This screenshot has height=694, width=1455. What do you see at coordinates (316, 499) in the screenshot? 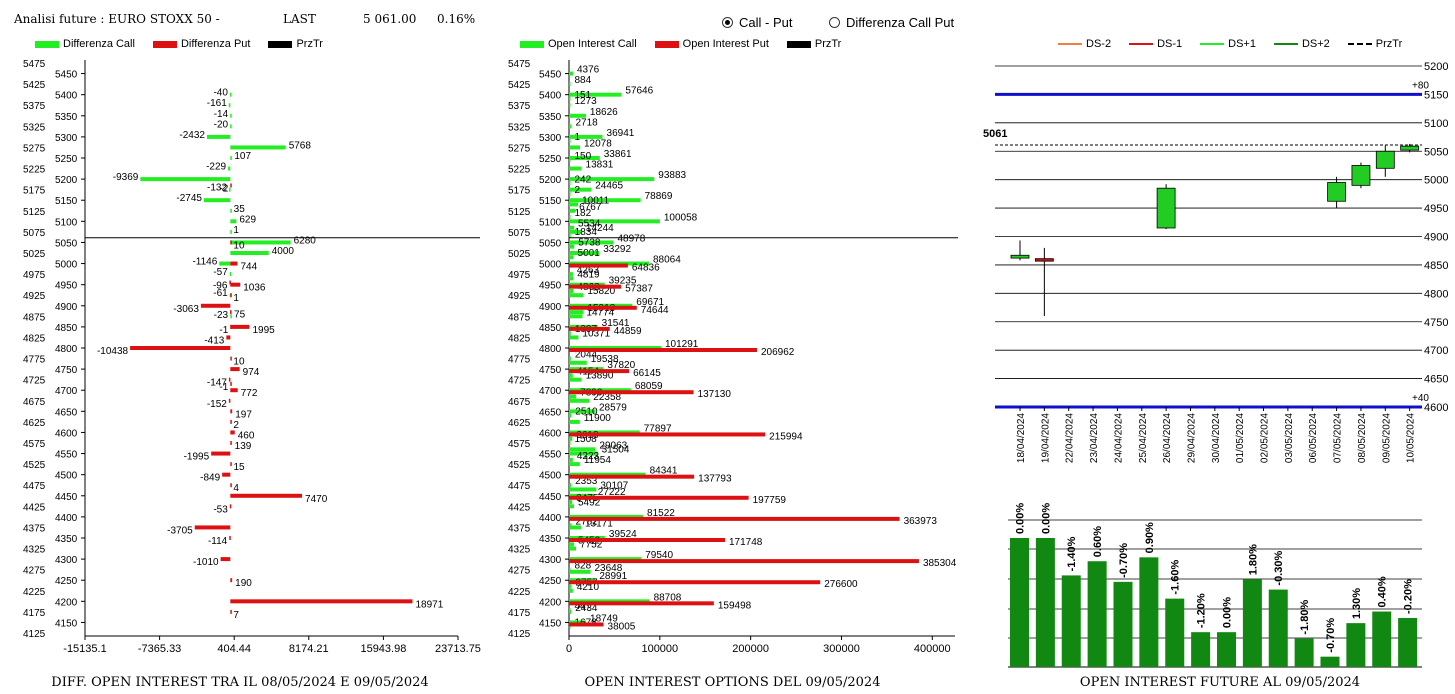
I see `diff-data-label: 7470` at bounding box center [316, 499].